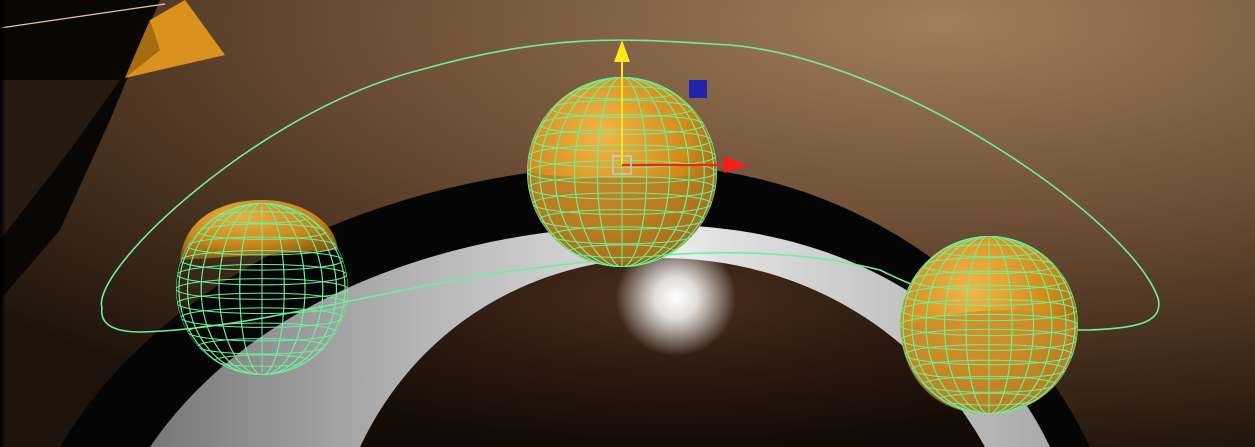  What do you see at coordinates (622, 165) in the screenshot?
I see `center-handle-icon` at bounding box center [622, 165].